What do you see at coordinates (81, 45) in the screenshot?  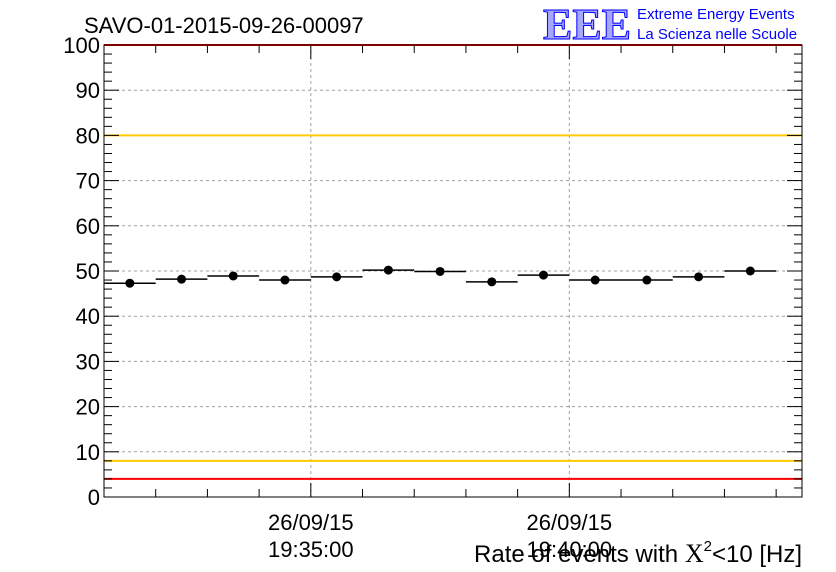 I see `y-tick-label: 100` at bounding box center [81, 45].